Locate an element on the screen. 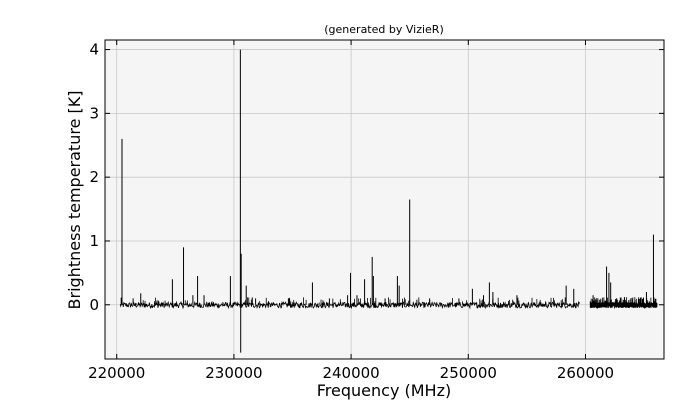 This screenshot has width=700, height=400. x-tick-label: 260000 is located at coordinates (585, 373).